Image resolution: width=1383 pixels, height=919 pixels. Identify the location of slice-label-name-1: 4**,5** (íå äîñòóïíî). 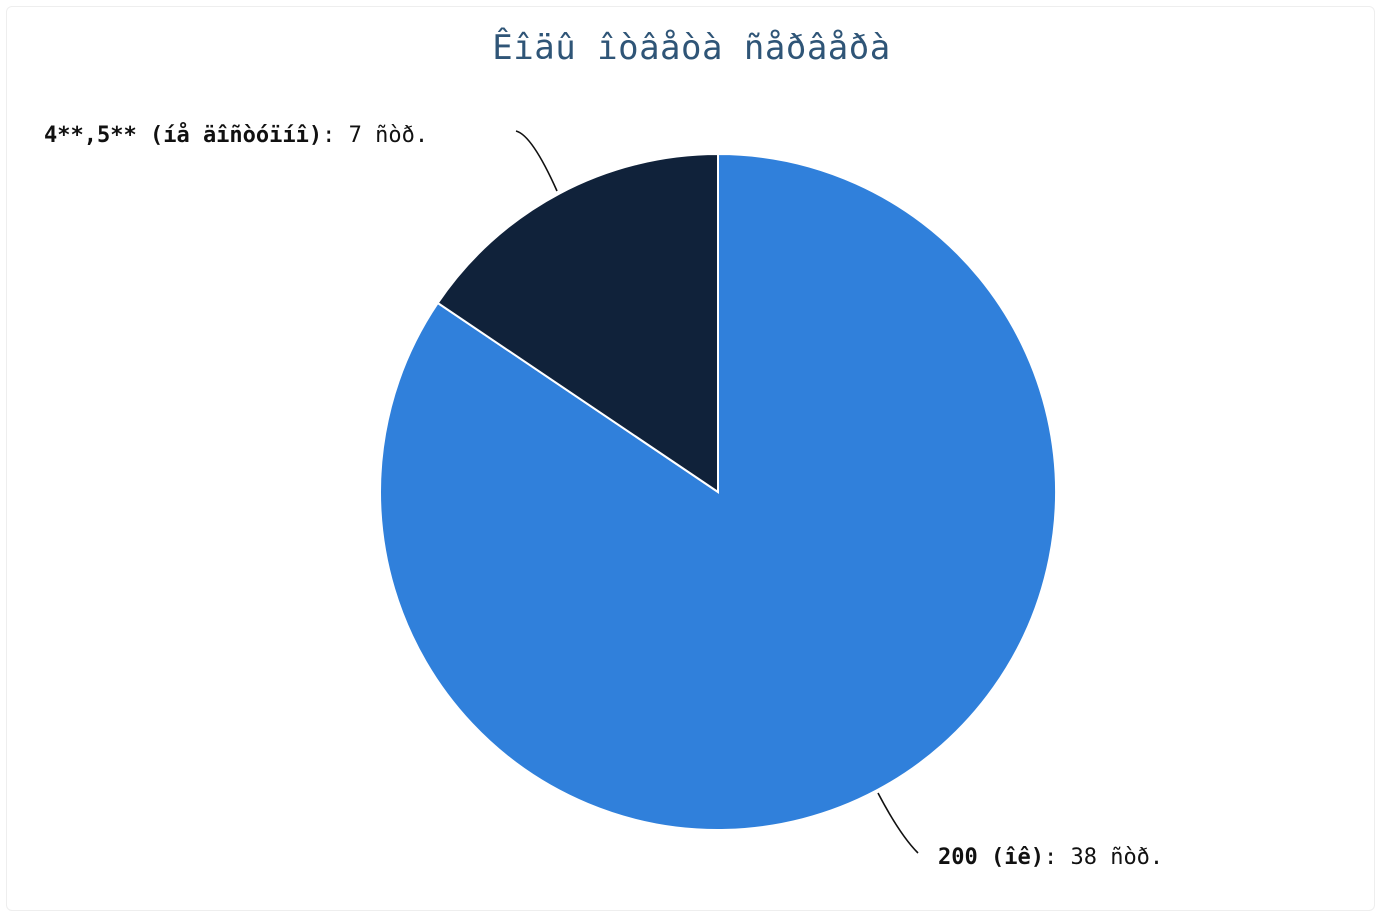
(183, 135).